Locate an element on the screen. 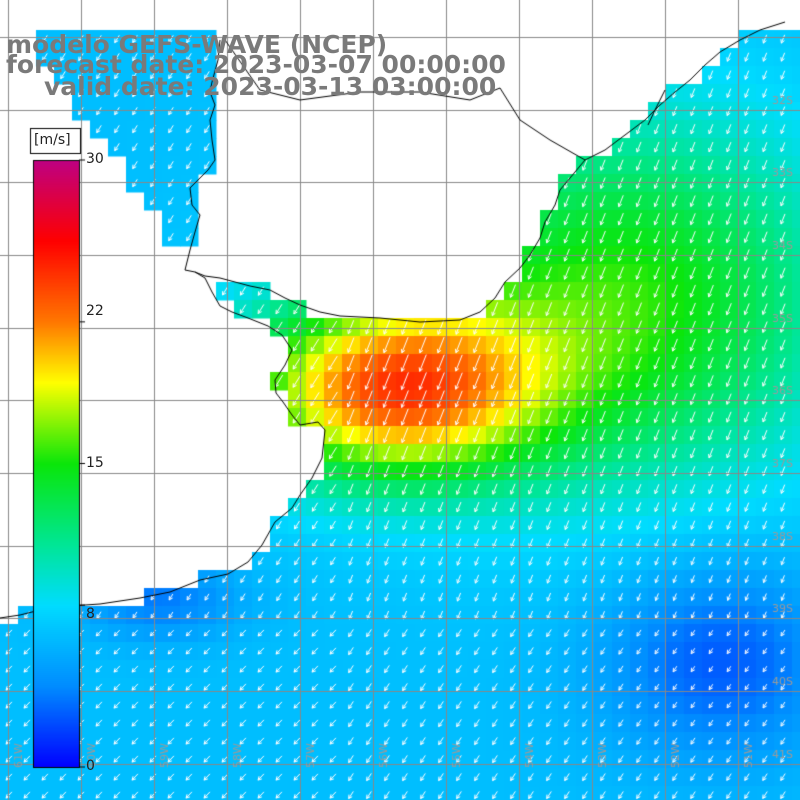 Image resolution: width=800 pixels, height=800 pixels. colorbar-unit: [m/s] is located at coordinates (52, 140).